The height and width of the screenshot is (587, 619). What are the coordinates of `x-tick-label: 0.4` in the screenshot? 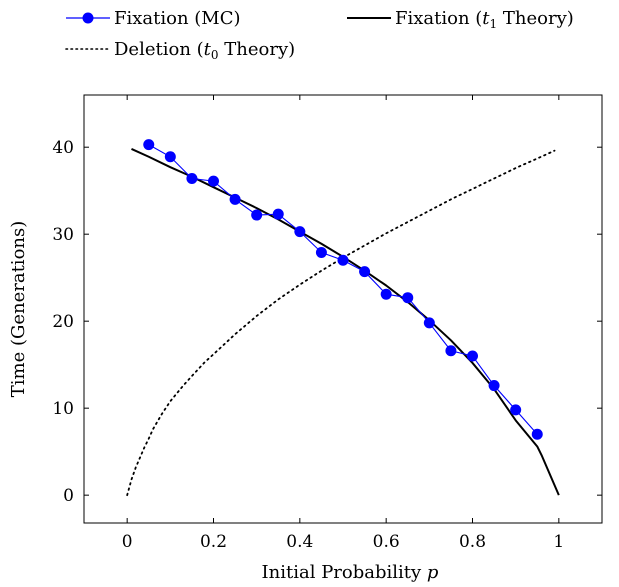 It's located at (299, 542).